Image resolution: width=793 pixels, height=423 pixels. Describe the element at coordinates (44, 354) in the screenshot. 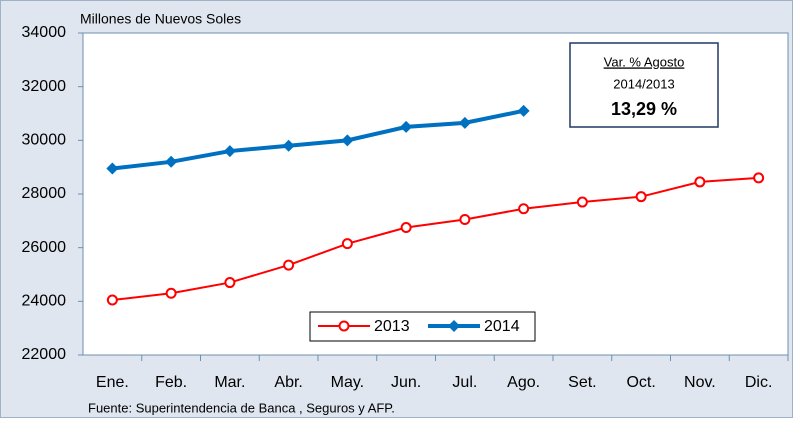

I see `y-tick-label: 22000` at that location.